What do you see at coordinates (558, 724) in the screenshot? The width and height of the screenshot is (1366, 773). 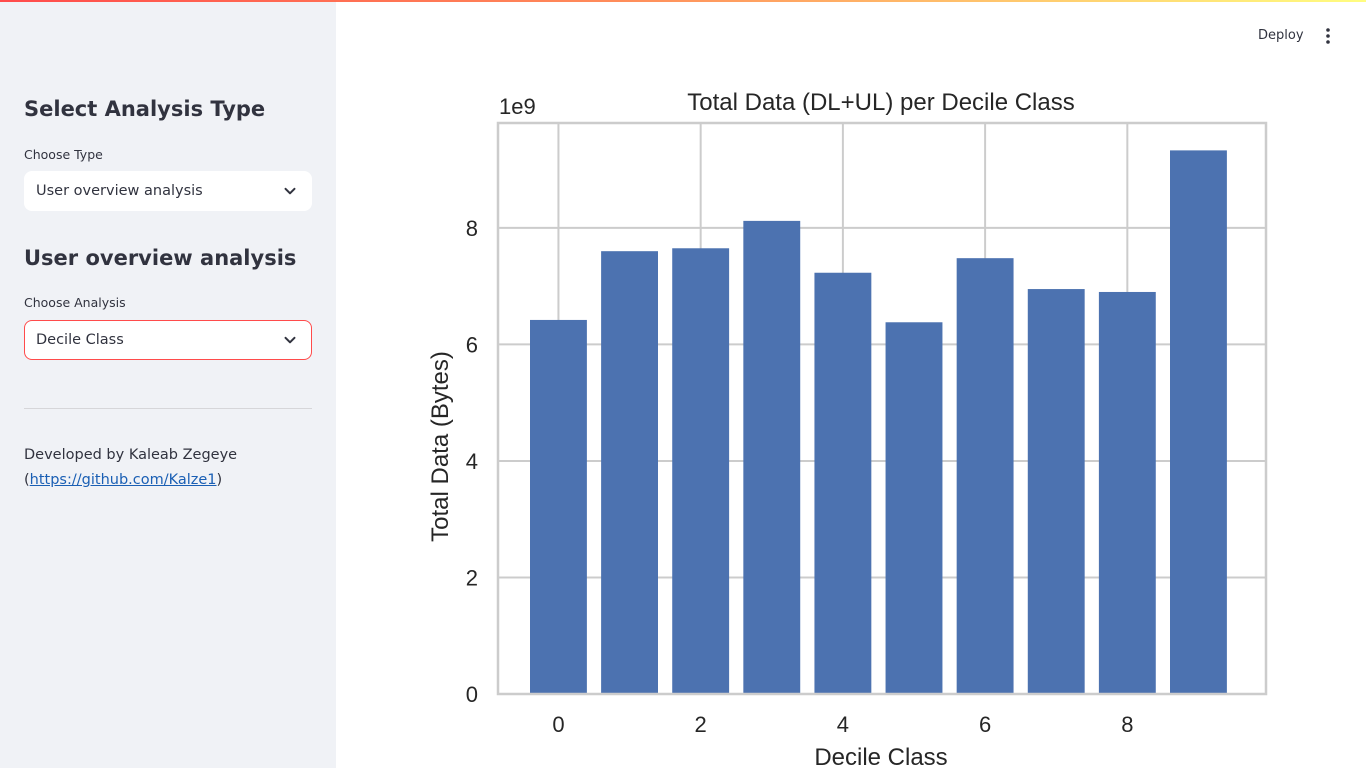 I see `x-tick-label: 0` at bounding box center [558, 724].